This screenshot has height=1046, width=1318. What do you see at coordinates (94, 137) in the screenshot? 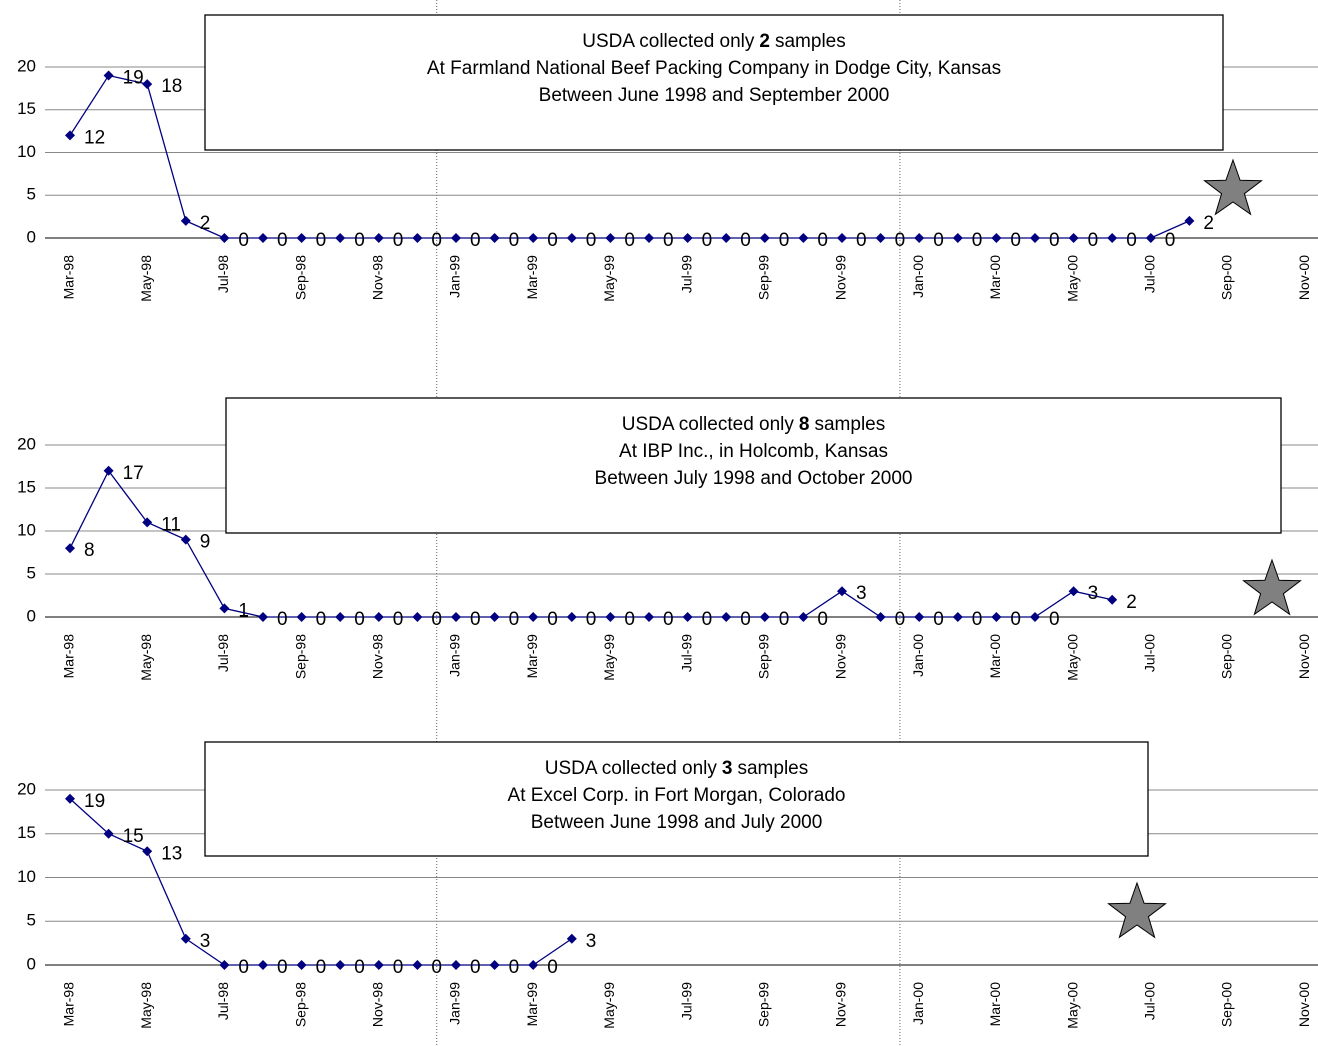
I see `data-label: 12` at bounding box center [94, 137].